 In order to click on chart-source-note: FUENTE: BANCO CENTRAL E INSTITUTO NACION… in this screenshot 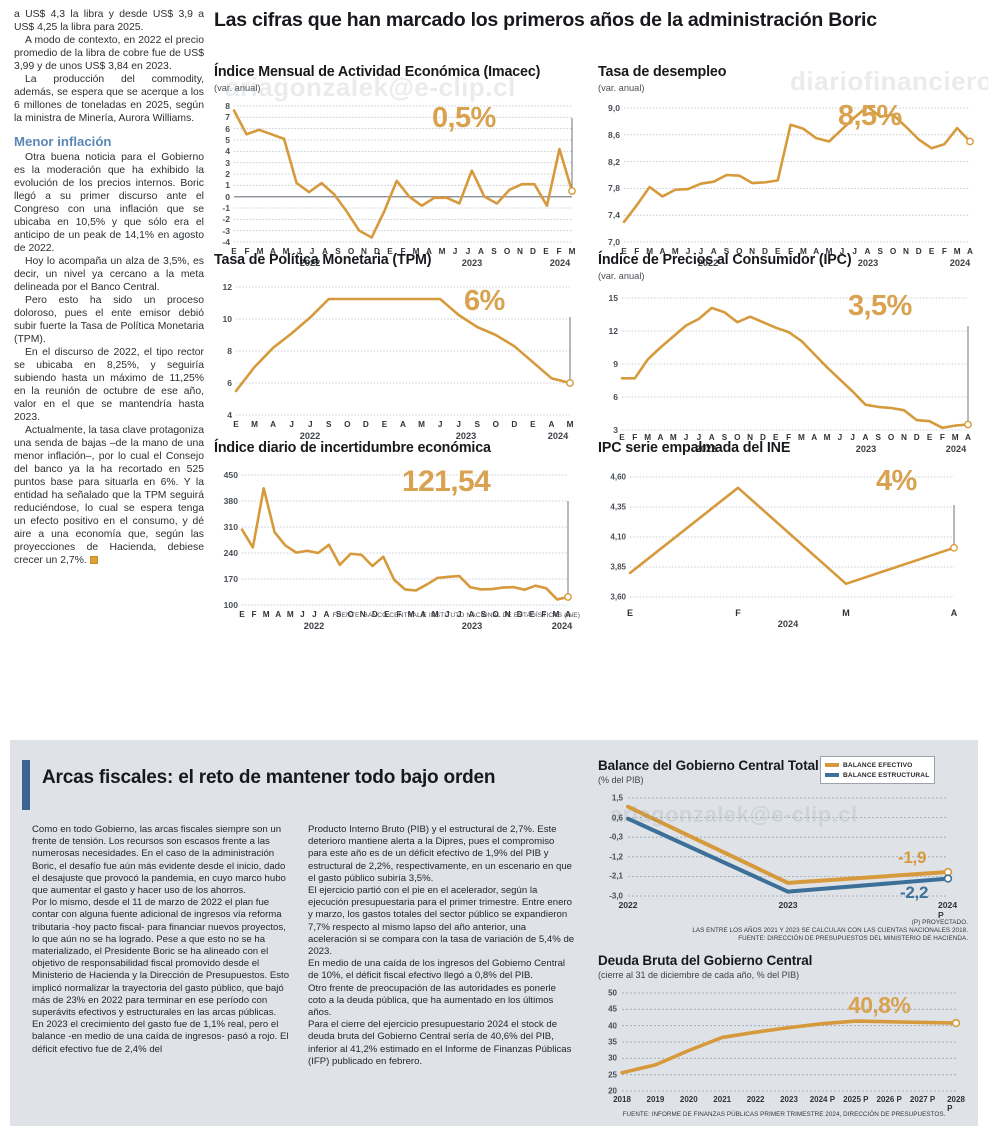, I will do `click(456, 615)`.